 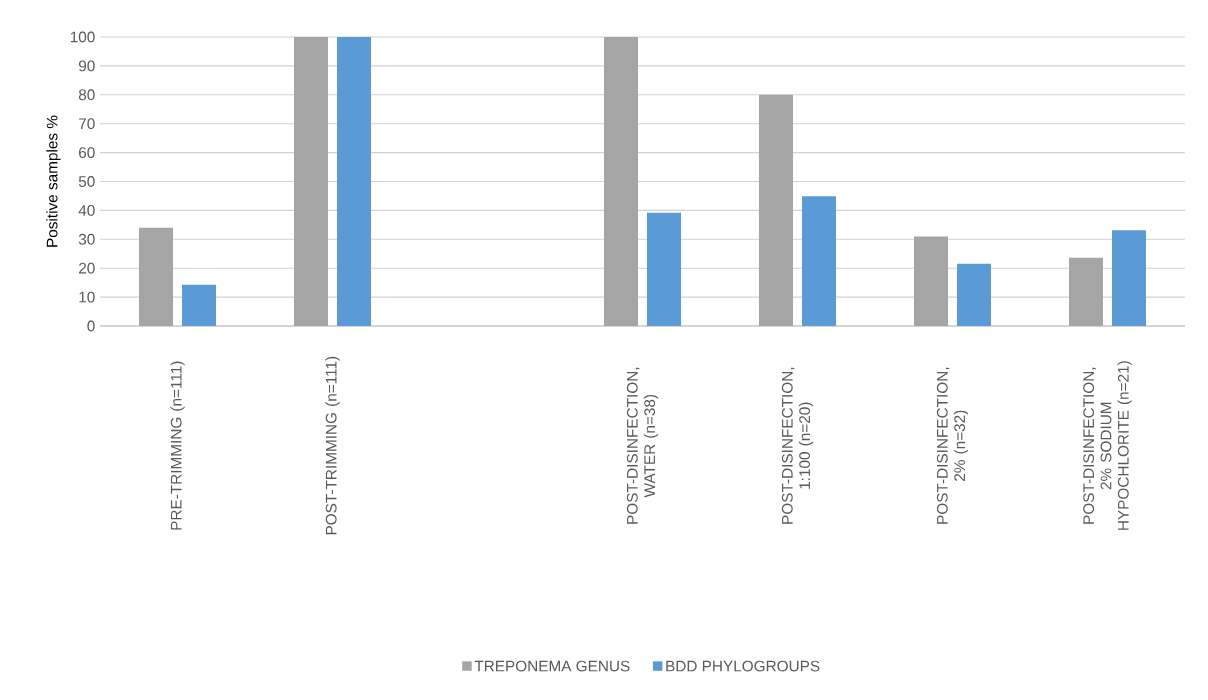 I want to click on y-tick-label: 80, so click(x=86, y=95).